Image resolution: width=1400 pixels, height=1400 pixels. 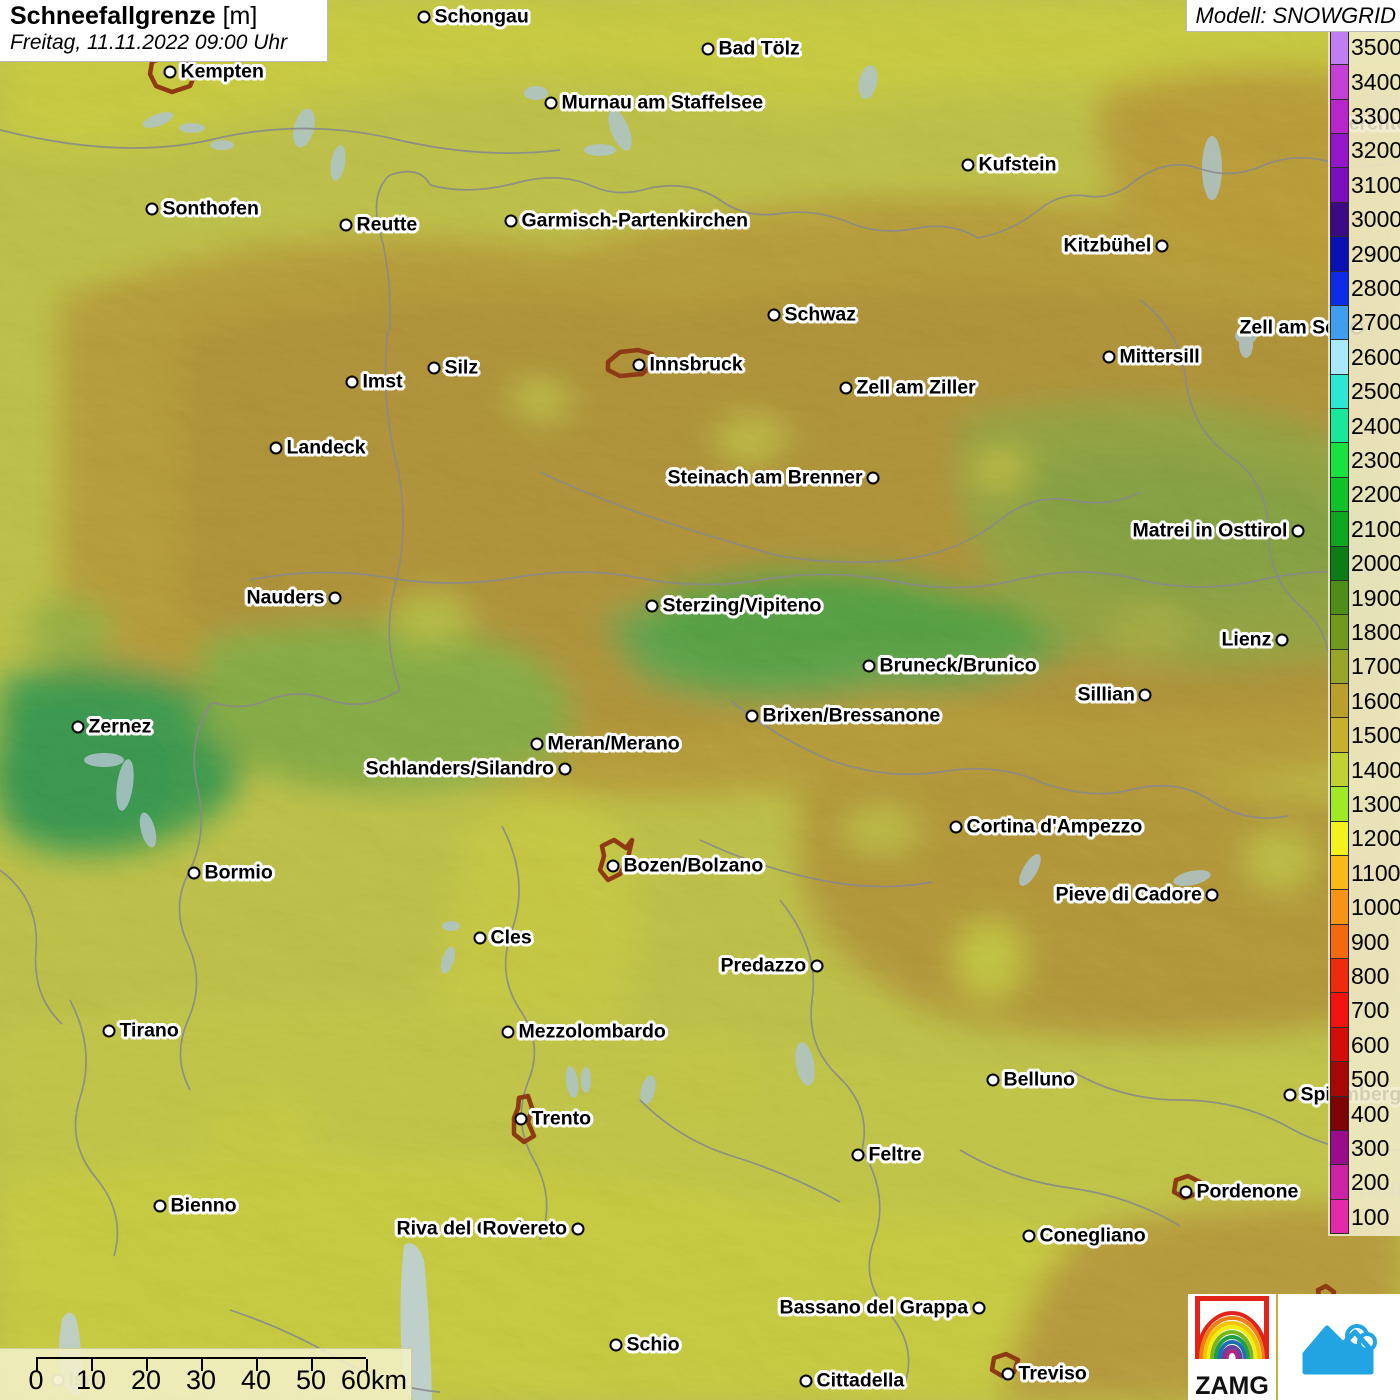 I want to click on city-marker: Predazzo, so click(x=772, y=966).